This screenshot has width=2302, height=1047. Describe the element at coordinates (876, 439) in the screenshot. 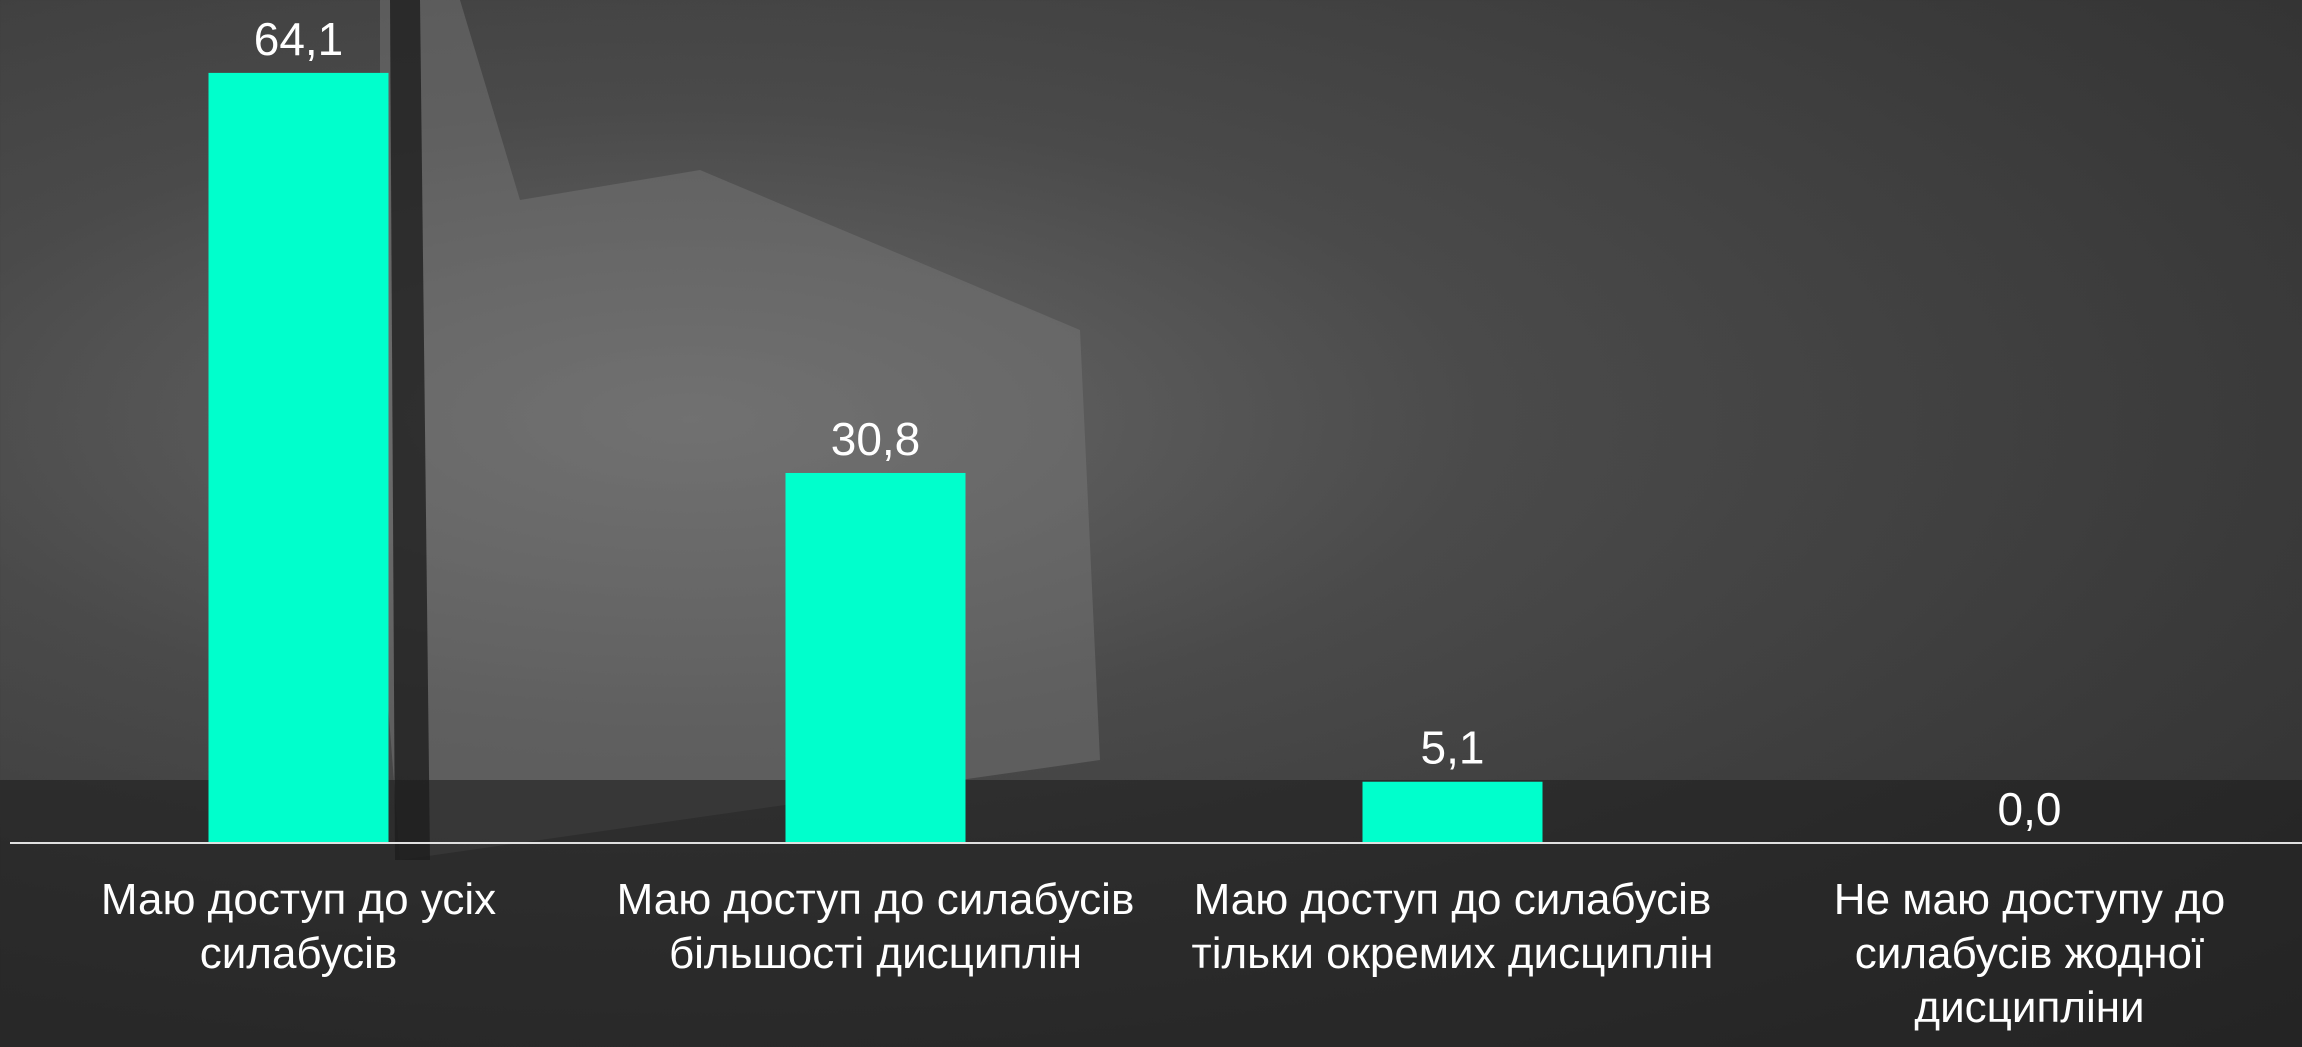

I see `value-label: 30,8` at that location.